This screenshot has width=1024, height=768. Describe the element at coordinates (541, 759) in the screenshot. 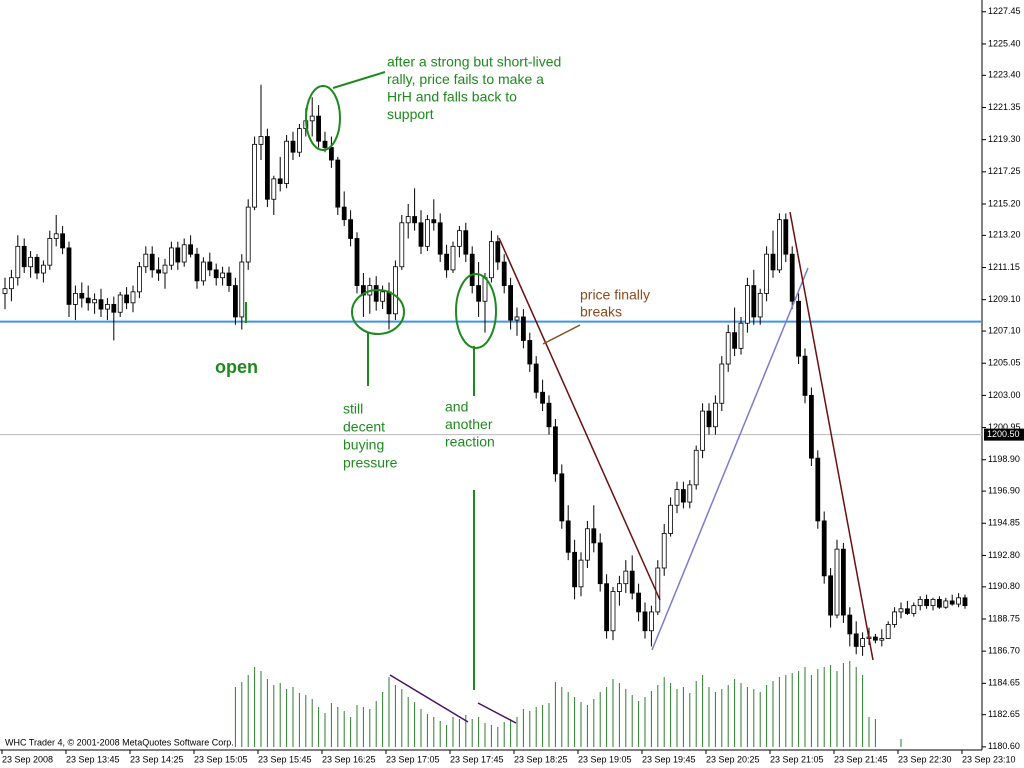

I see `x-tick-label: 23 Sep 18:25` at that location.